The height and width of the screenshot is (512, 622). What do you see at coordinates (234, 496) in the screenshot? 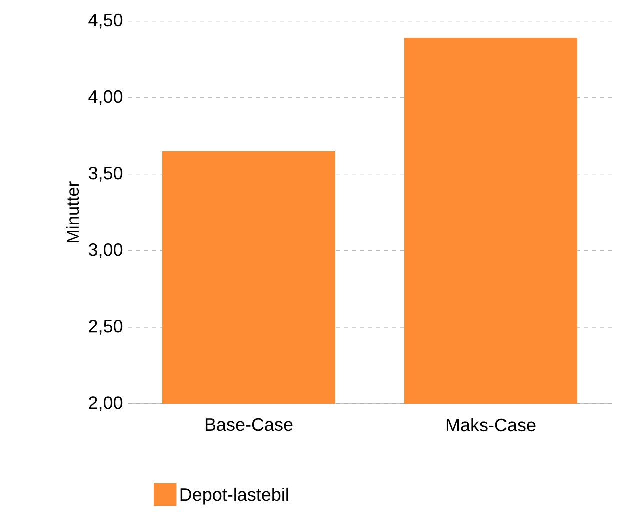
I see `legend-label: Depot-lastebil` at bounding box center [234, 496].